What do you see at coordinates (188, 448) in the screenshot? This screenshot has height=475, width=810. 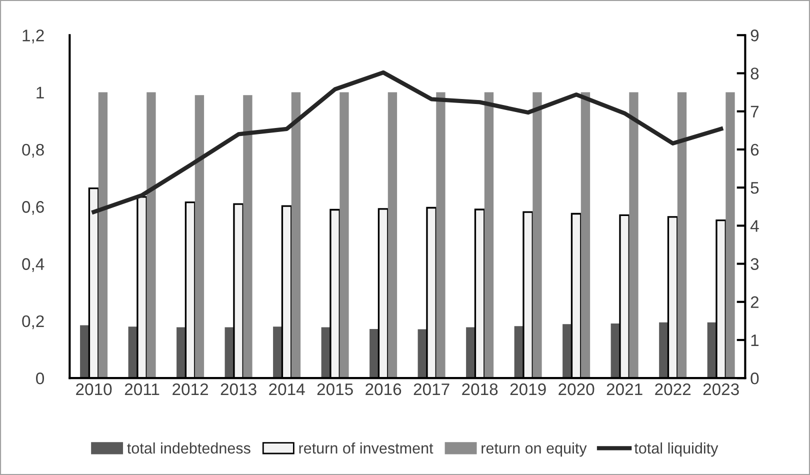 I see `legend-label: total indebtedness` at bounding box center [188, 448].